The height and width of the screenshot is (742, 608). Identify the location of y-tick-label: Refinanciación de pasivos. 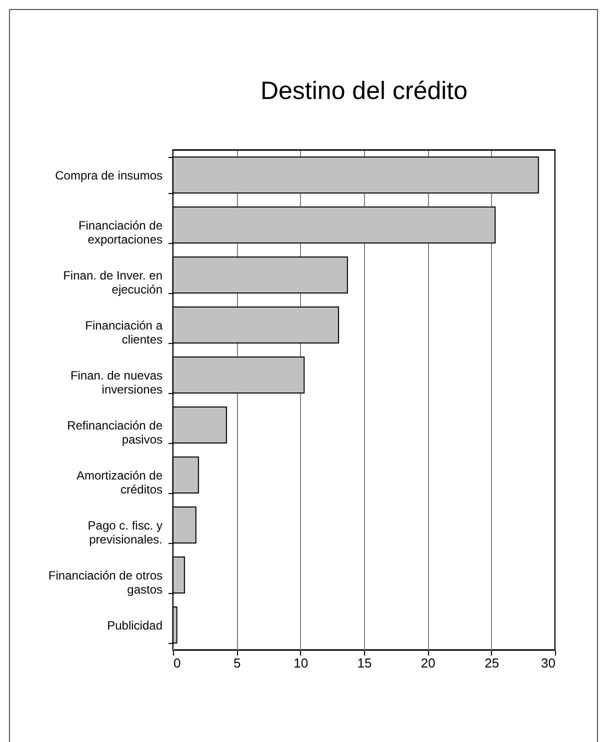
(115, 432).